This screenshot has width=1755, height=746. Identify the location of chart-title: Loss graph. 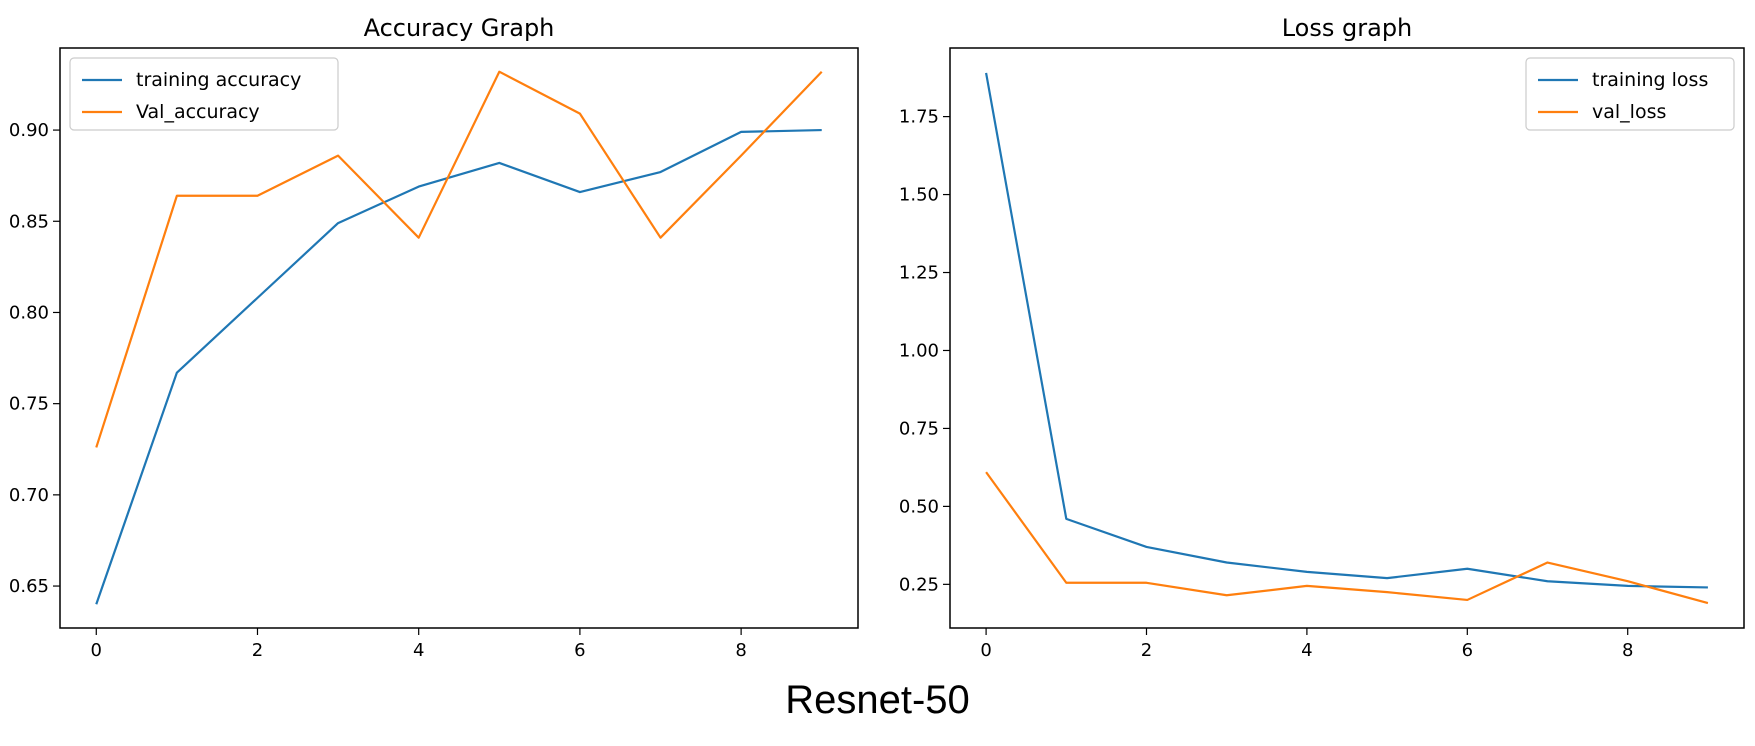
(1347, 28).